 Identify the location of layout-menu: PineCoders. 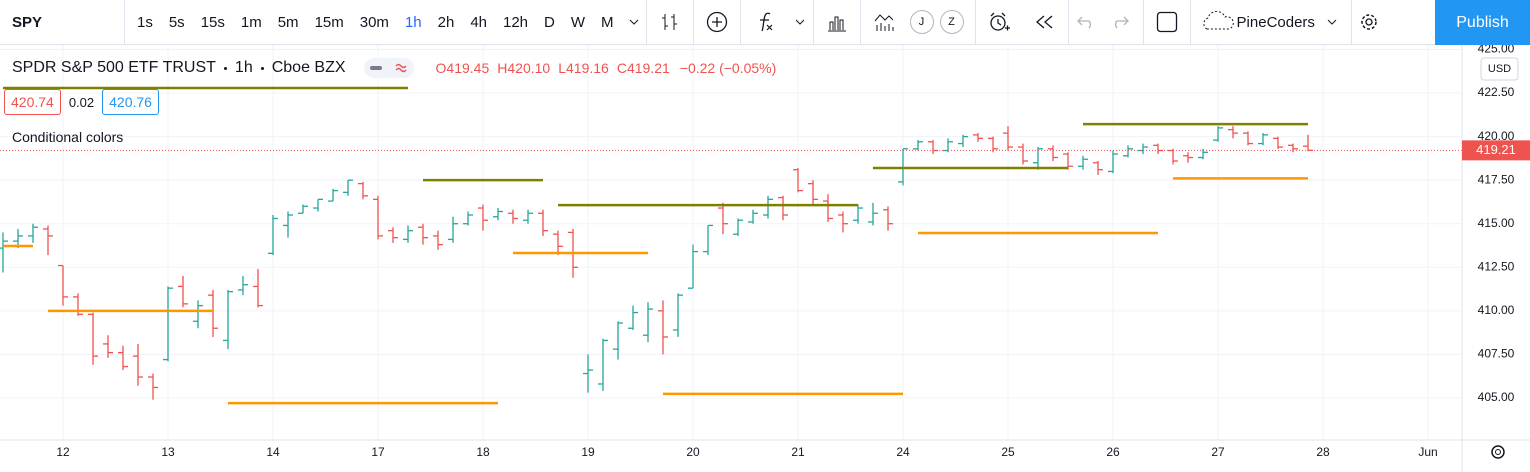
(1271, 22).